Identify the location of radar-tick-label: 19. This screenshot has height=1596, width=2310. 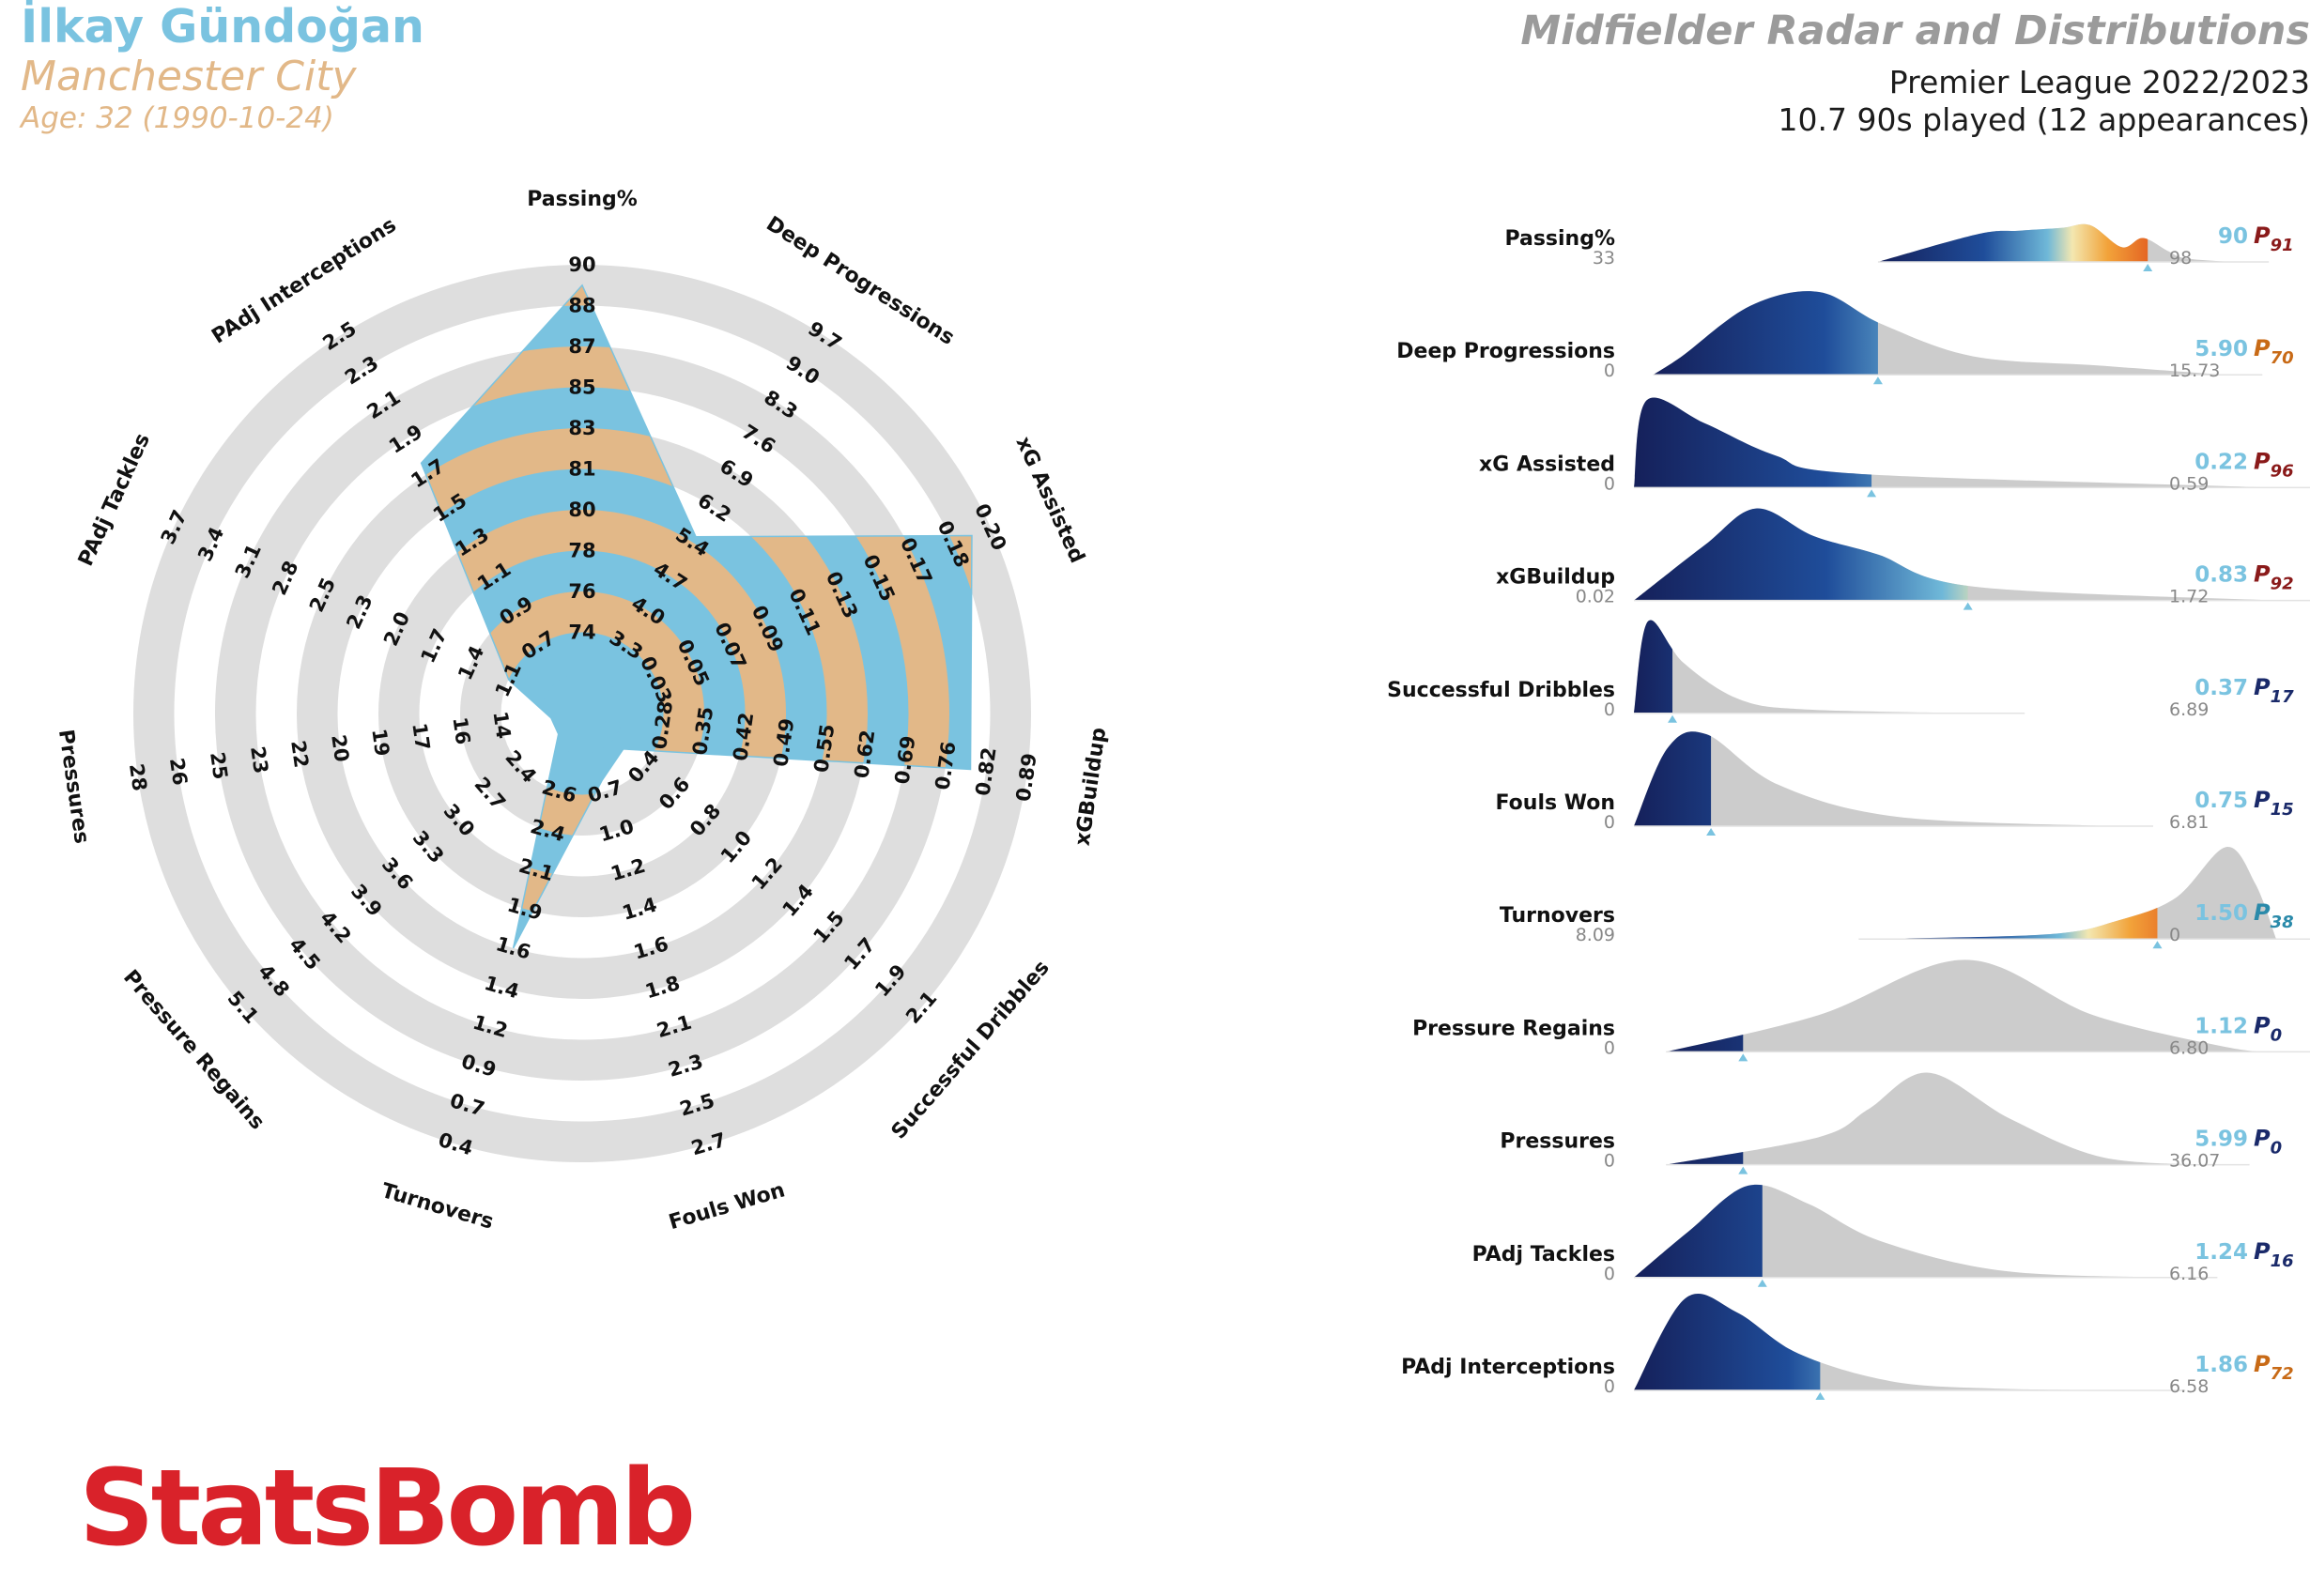
(380, 743).